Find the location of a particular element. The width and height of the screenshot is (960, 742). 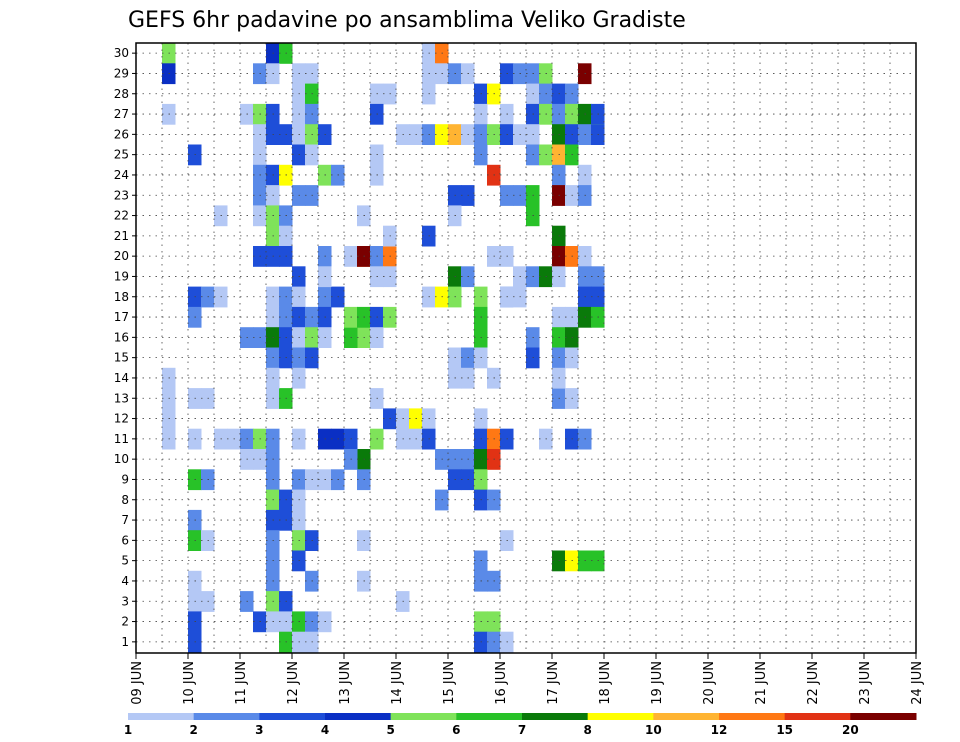

x-tick-label: 12 JUN is located at coordinates (293, 683).